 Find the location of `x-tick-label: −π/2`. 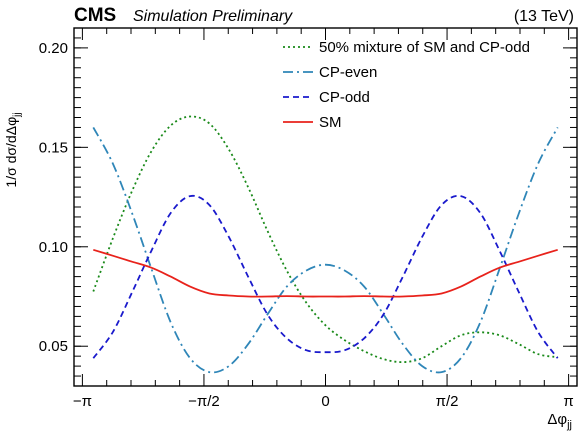

x-tick-label: −π/2 is located at coordinates (204, 401).